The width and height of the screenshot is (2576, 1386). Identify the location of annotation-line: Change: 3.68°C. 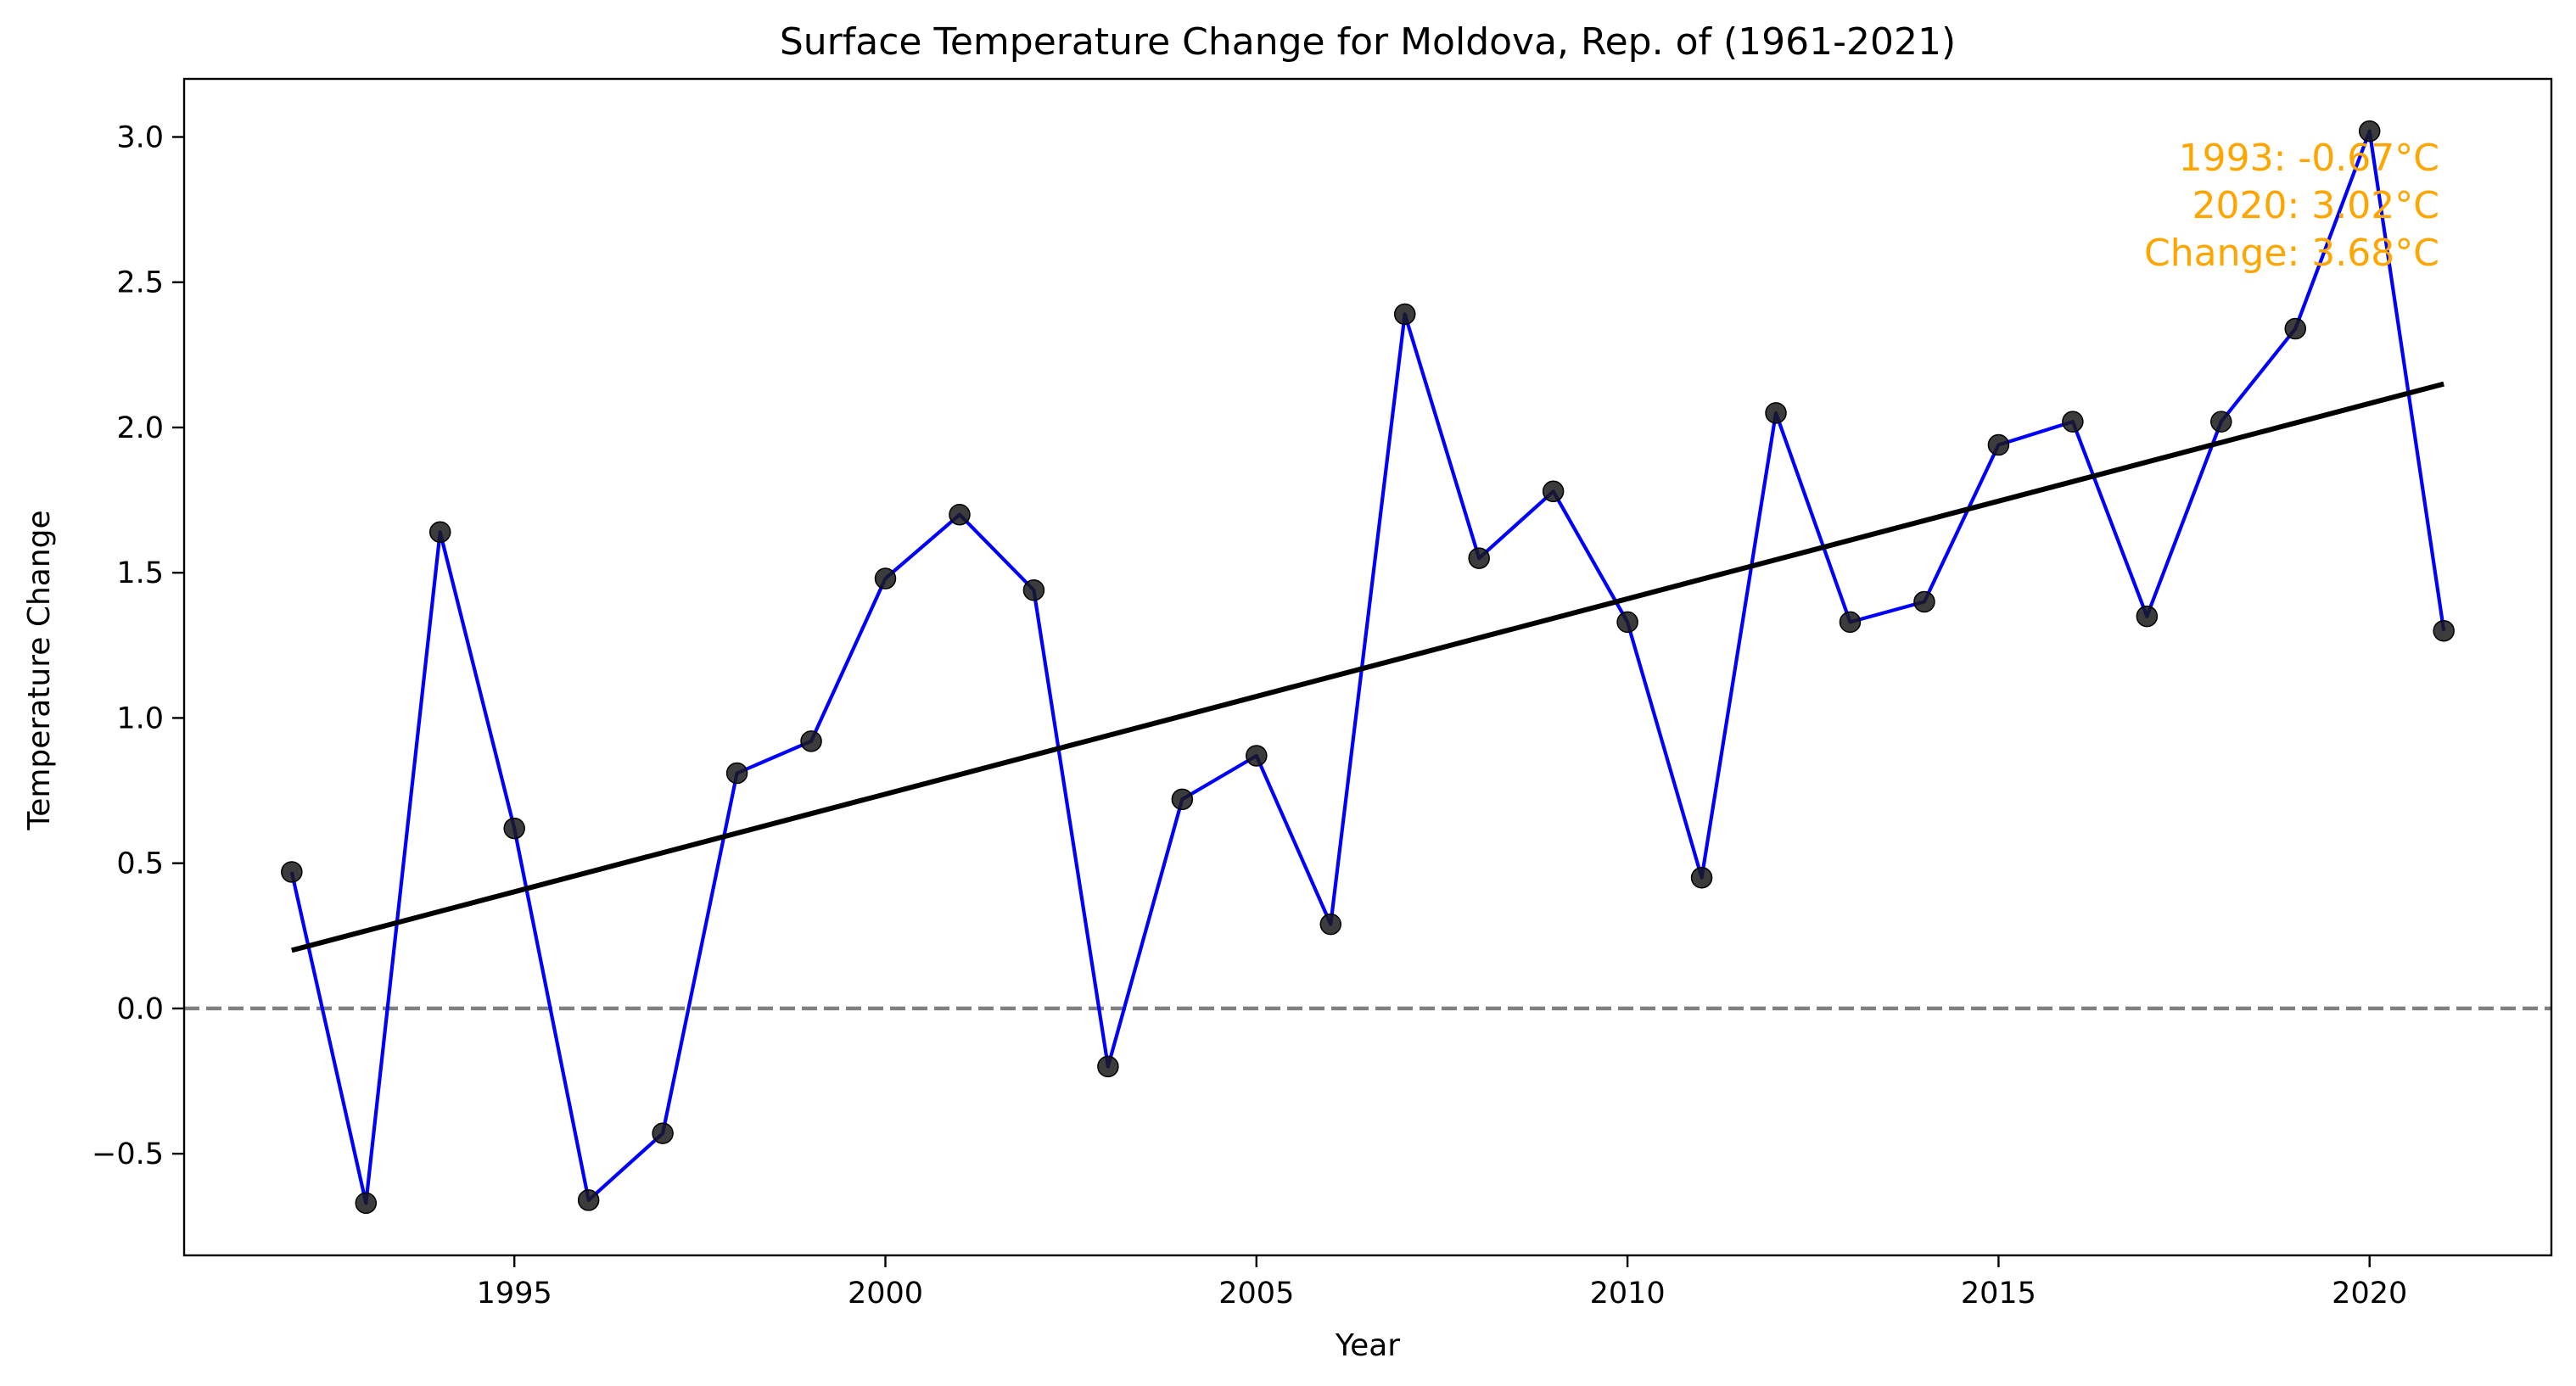
(2291, 254).